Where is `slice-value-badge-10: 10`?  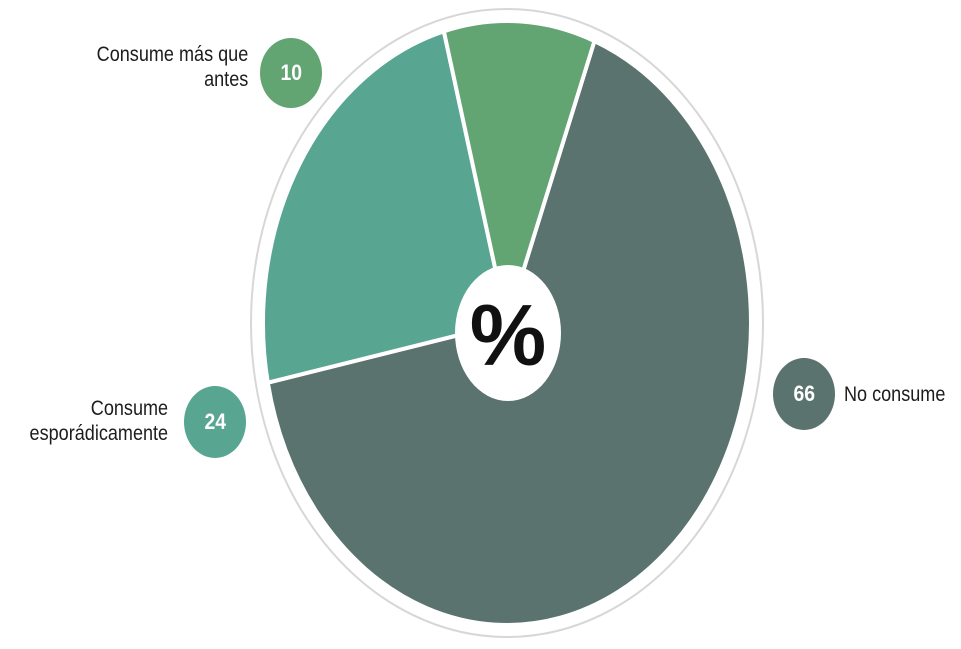
slice-value-badge-10: 10 is located at coordinates (291, 73).